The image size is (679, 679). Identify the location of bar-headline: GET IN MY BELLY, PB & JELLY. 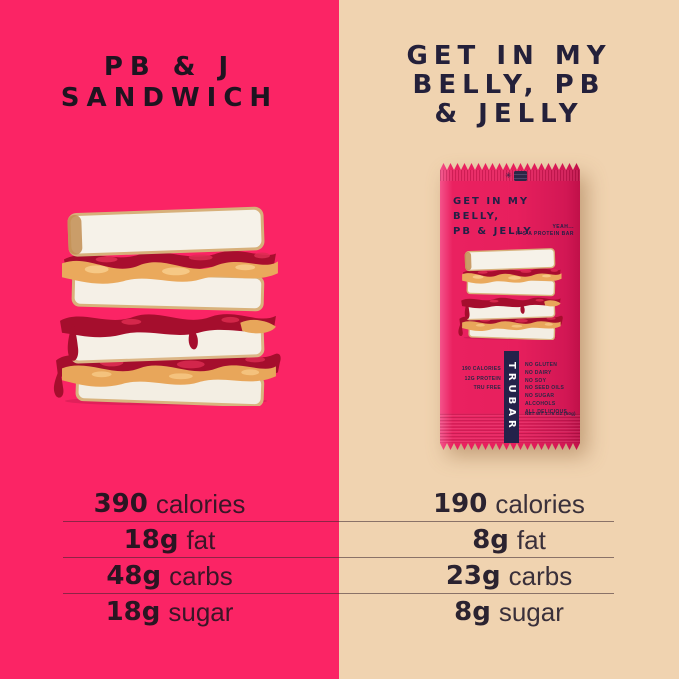
(516, 216).